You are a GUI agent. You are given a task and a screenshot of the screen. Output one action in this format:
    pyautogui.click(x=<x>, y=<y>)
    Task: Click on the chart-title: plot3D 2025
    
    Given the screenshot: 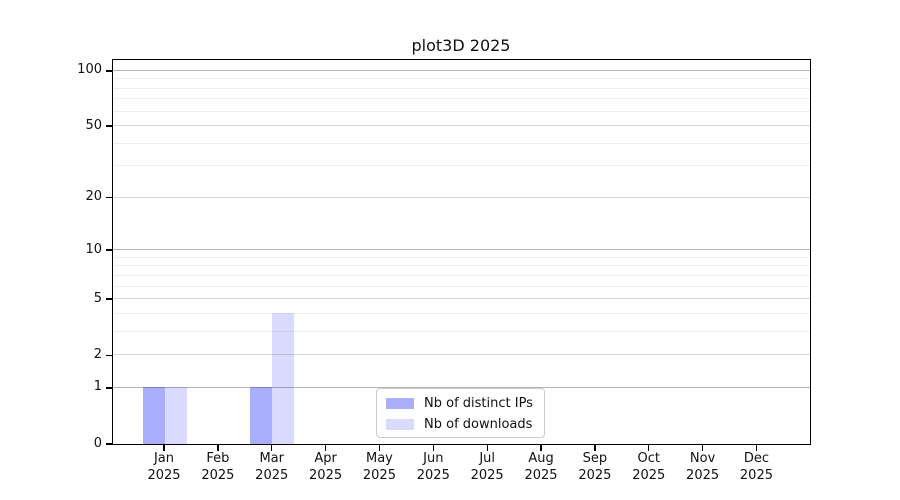 What is the action you would take?
    pyautogui.click(x=461, y=45)
    